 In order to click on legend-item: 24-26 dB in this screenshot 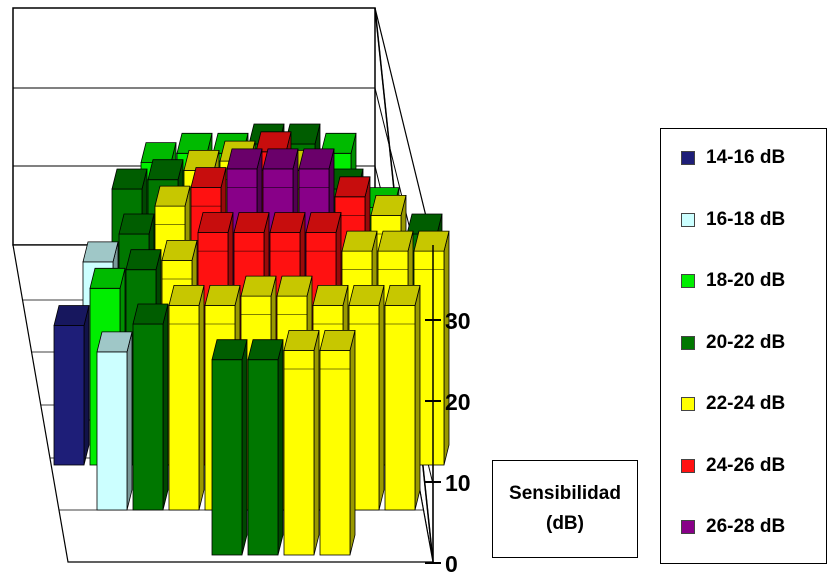, I will do `click(733, 466)`.